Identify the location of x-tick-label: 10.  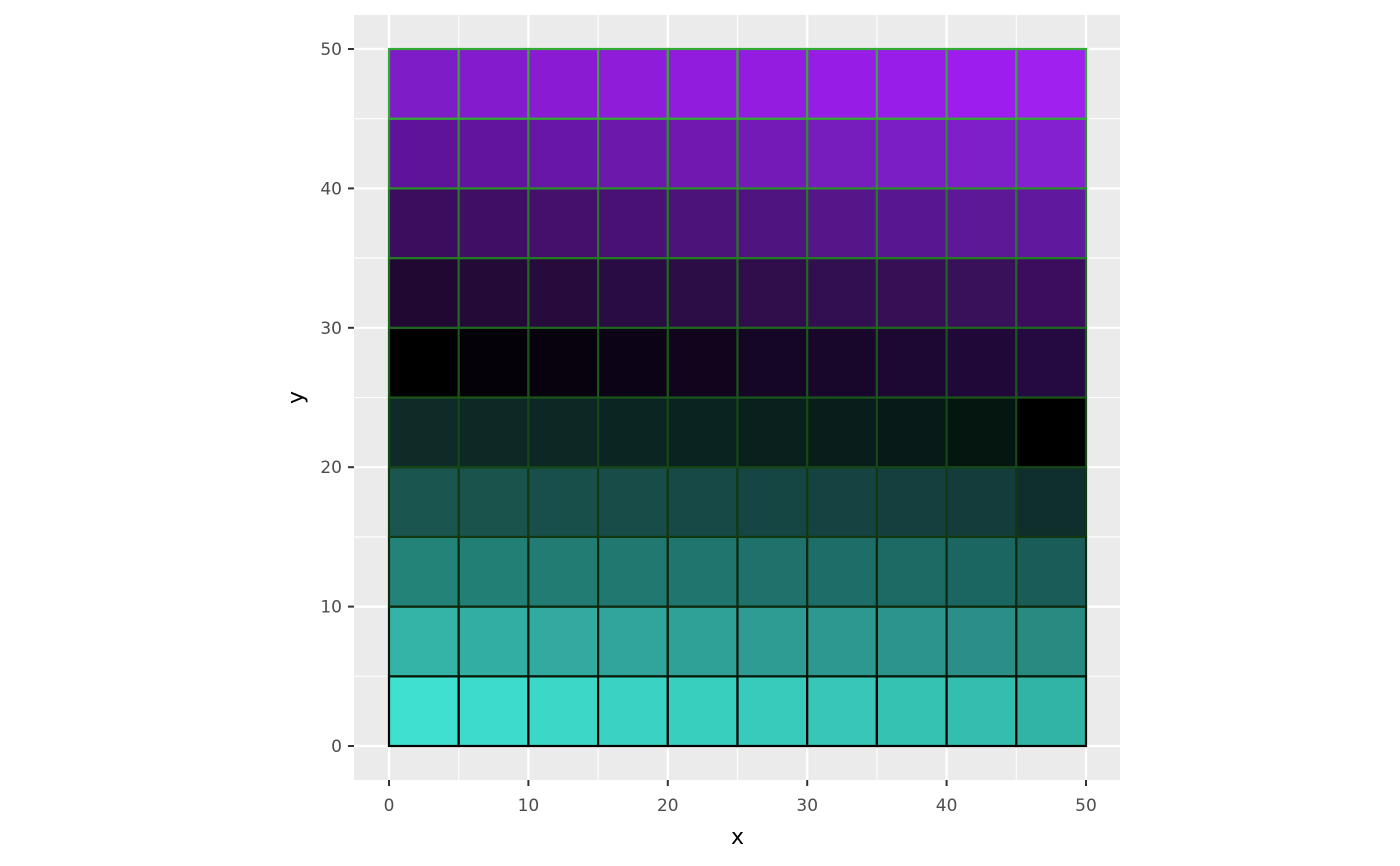
(529, 806).